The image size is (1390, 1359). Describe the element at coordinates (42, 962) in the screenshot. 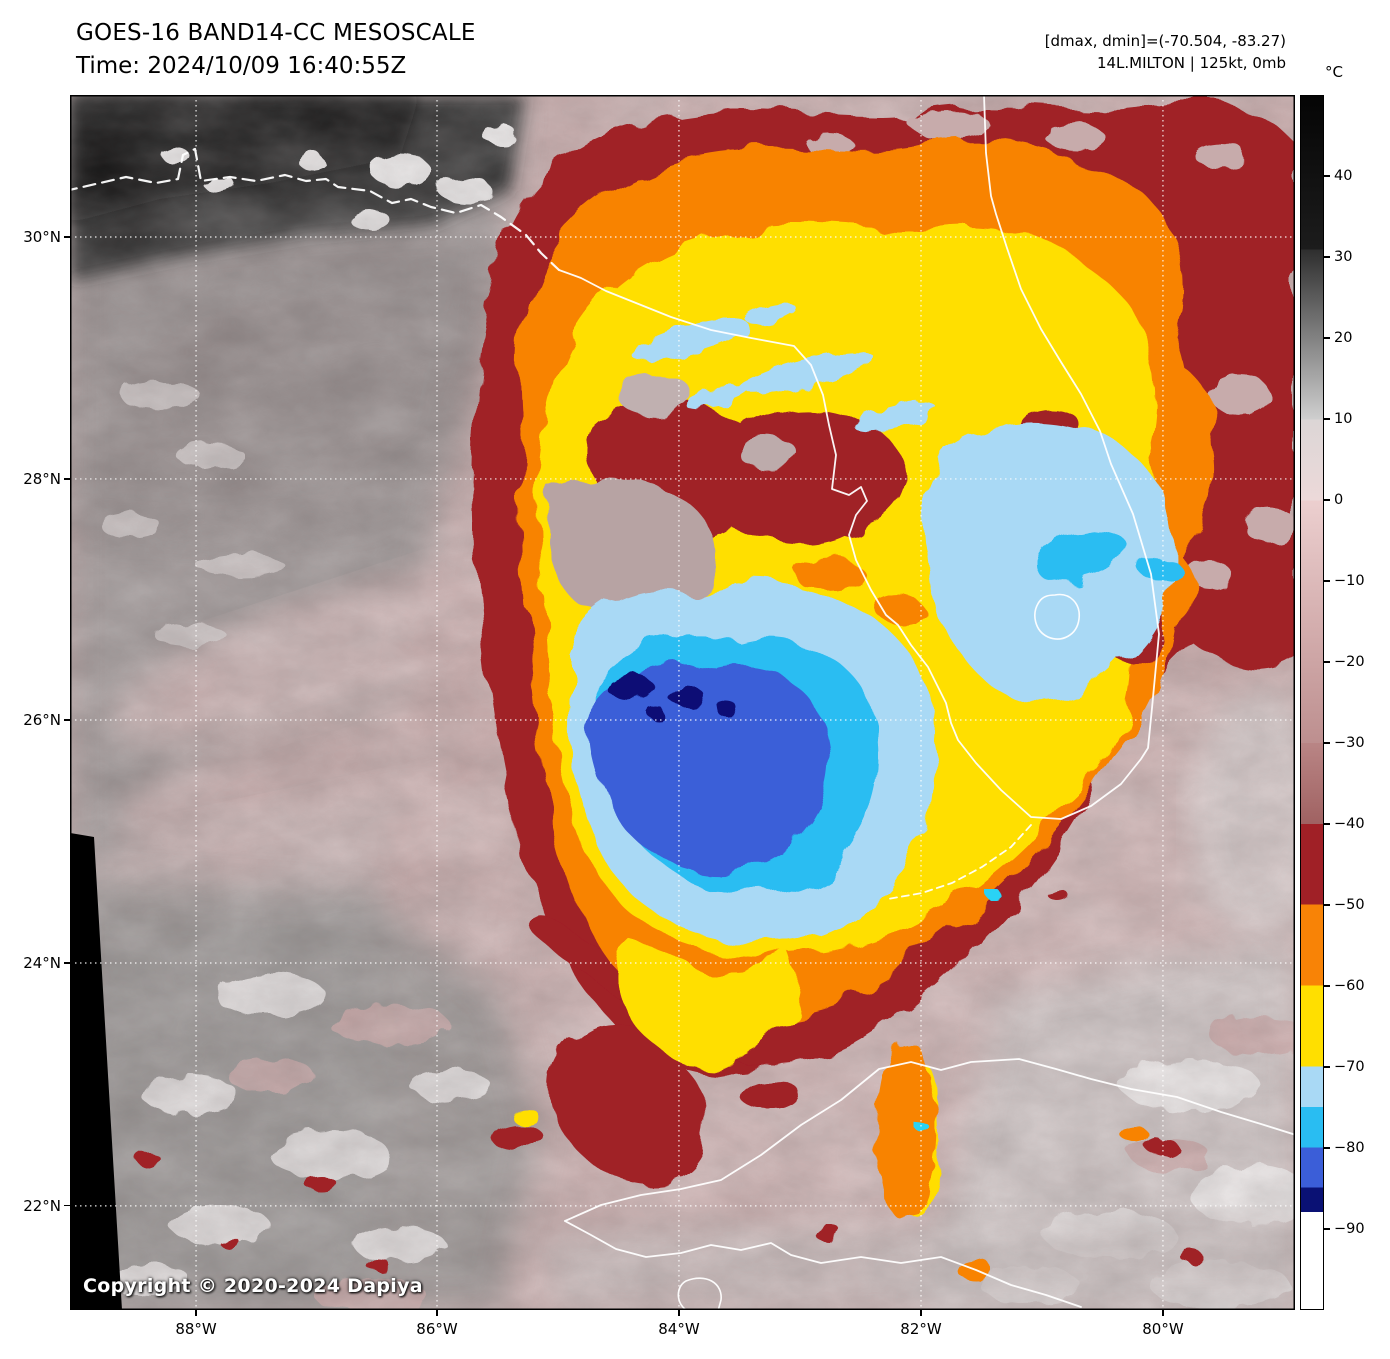

I see `lat-tick-label: 24°N` at that location.